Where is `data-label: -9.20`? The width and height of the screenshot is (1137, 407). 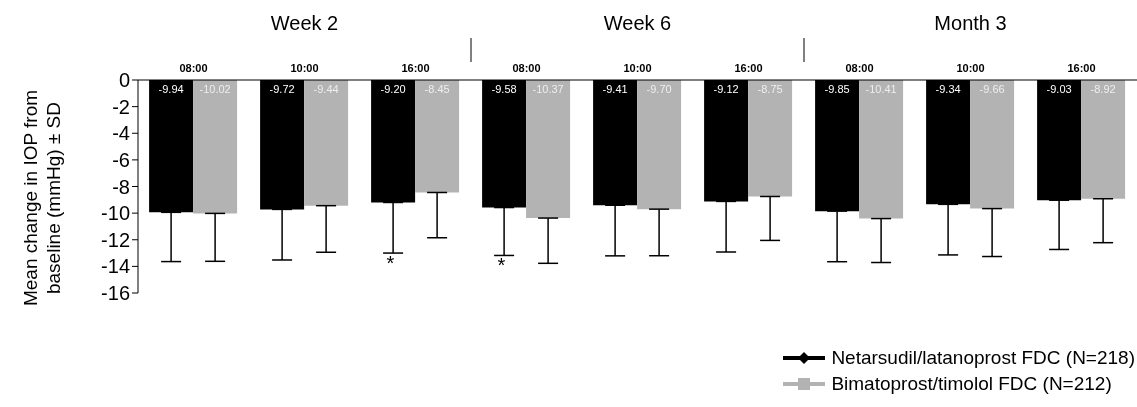
data-label: -9.20 is located at coordinates (393, 88).